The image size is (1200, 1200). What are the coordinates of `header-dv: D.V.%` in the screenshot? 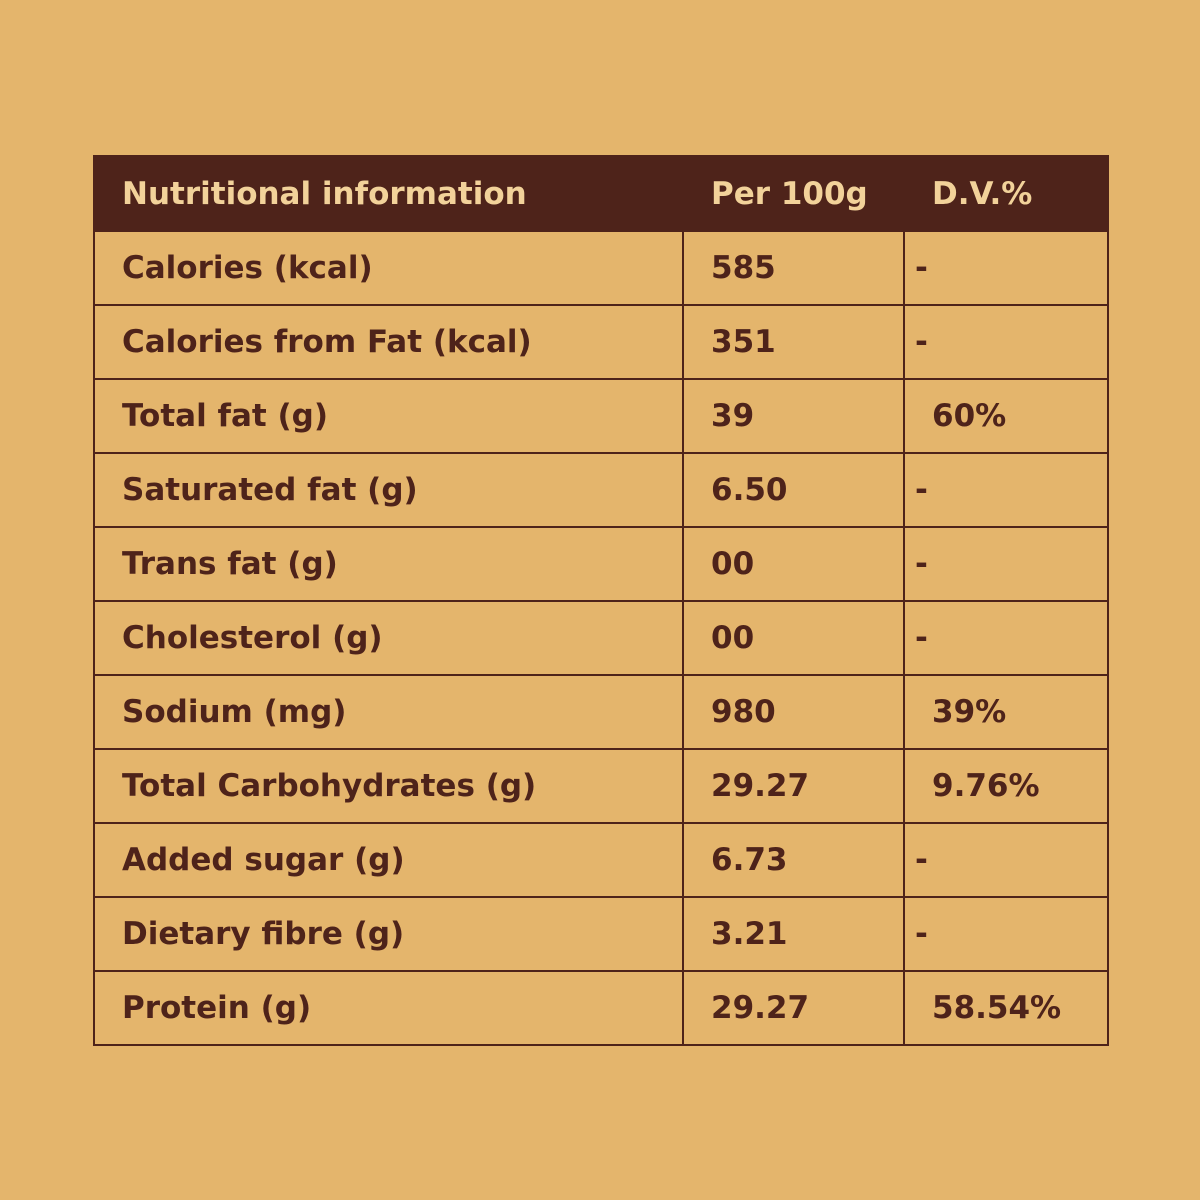 It's located at (1006, 193).